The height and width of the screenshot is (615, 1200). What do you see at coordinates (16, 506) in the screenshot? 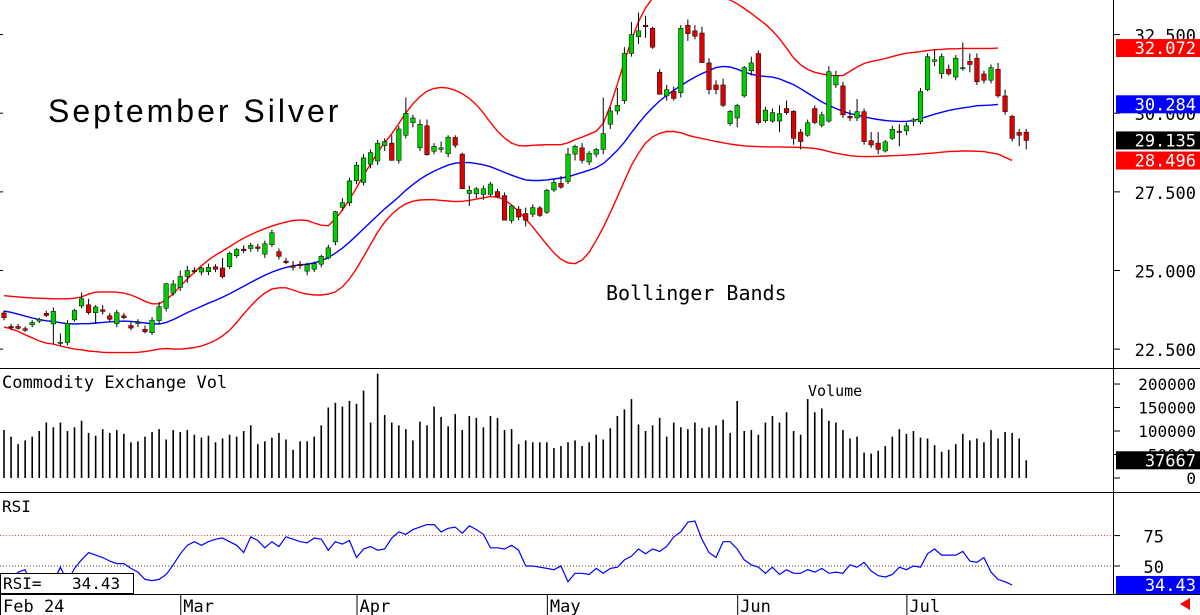
I see `rsi-panel-title: RSI` at bounding box center [16, 506].